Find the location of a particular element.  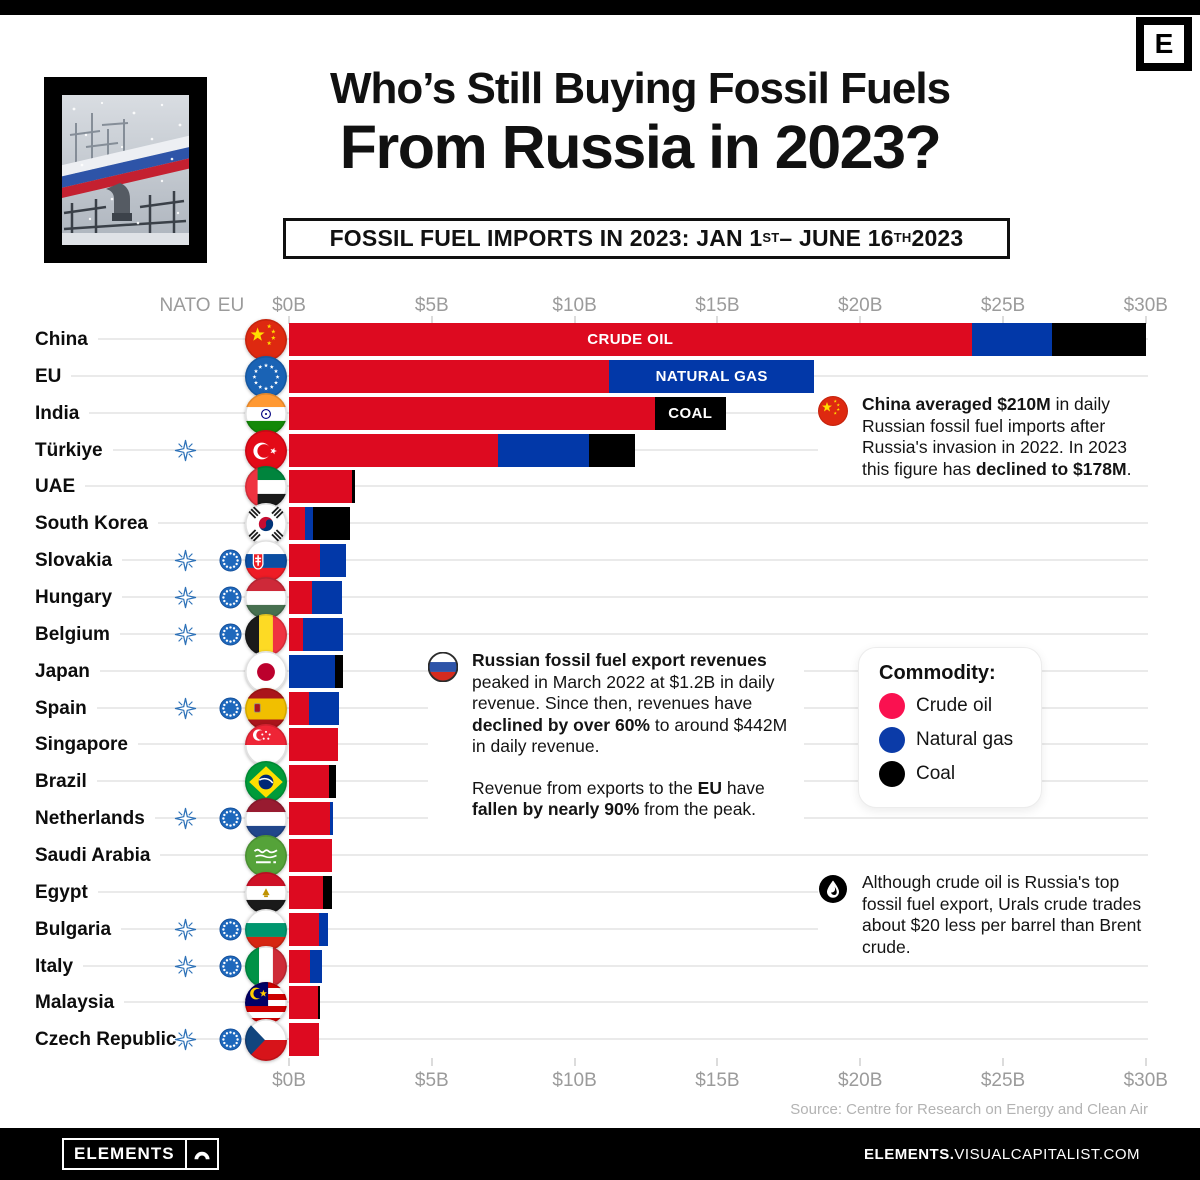

table-row-cz: Czech Republic is located at coordinates (600, 1040).